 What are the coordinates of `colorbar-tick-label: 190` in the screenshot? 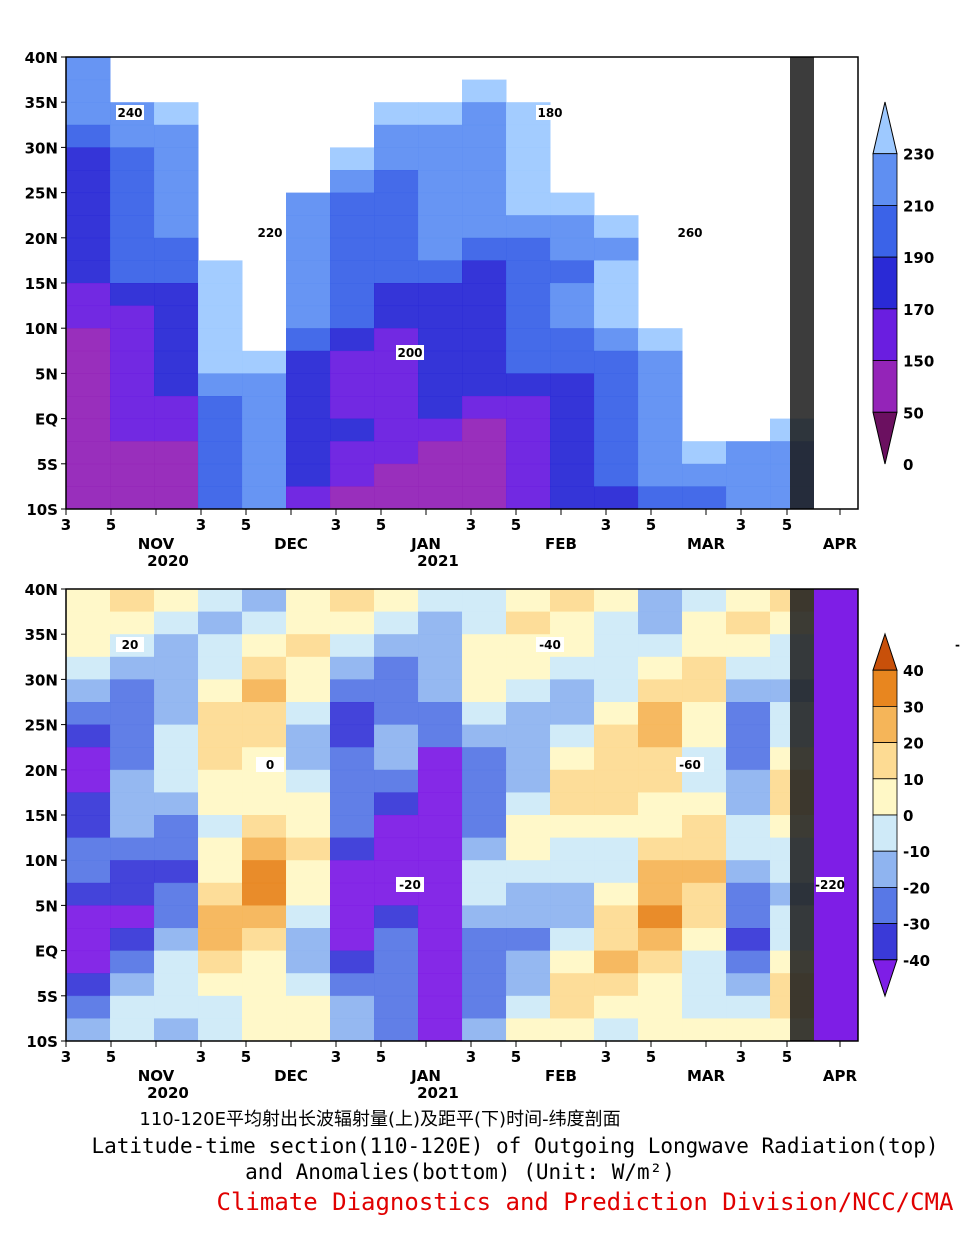 It's located at (918, 258).